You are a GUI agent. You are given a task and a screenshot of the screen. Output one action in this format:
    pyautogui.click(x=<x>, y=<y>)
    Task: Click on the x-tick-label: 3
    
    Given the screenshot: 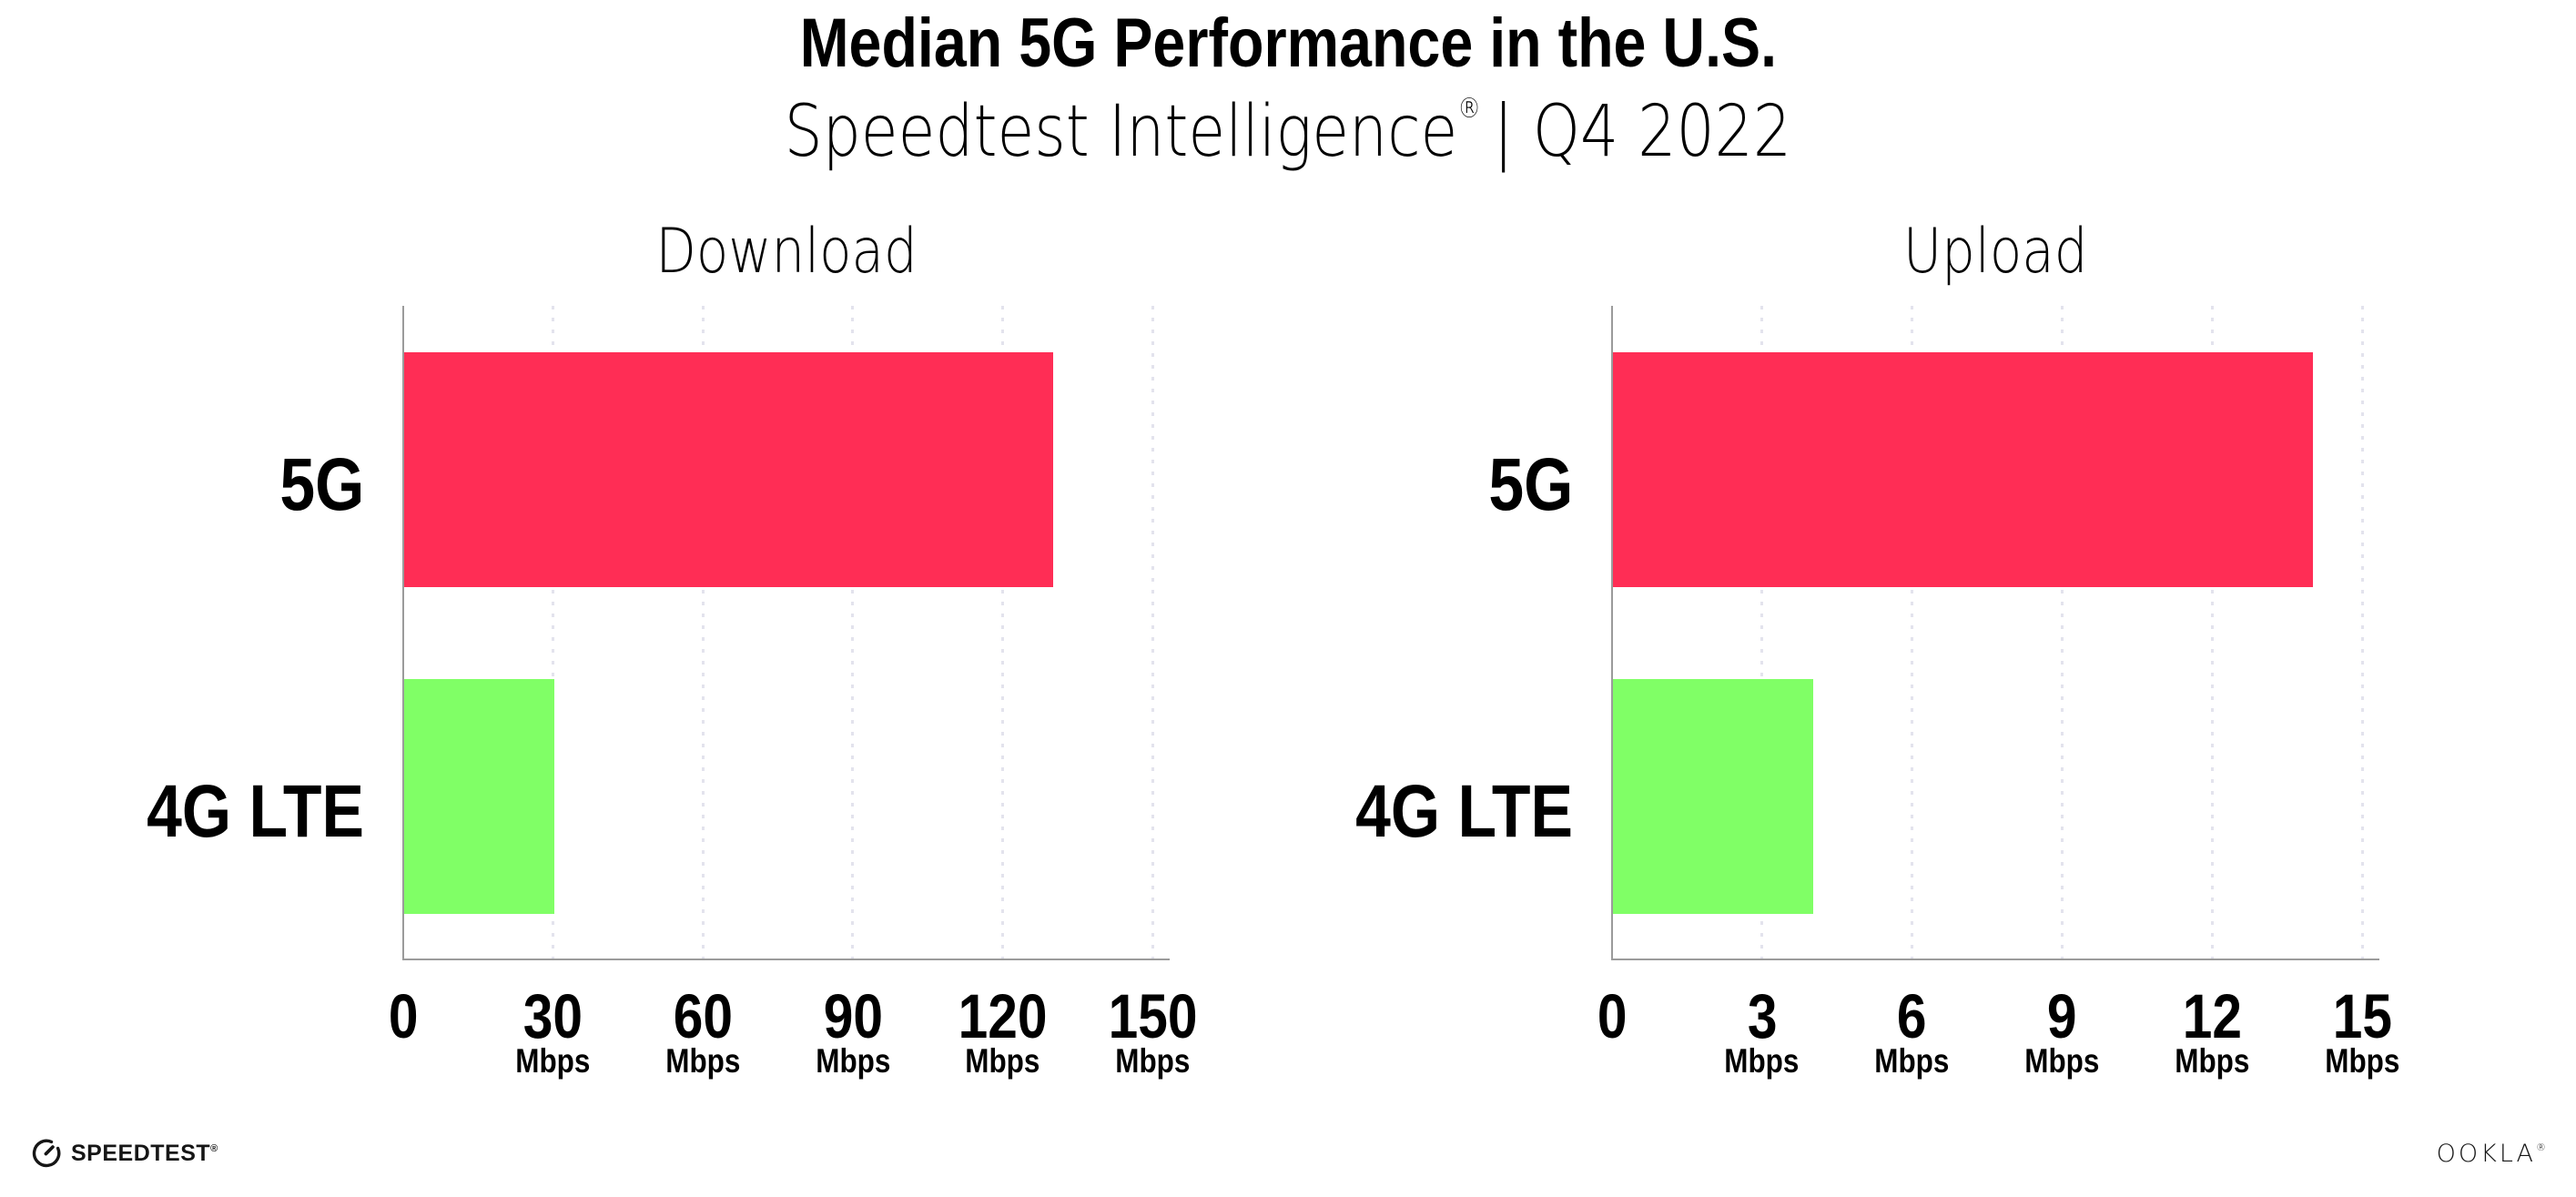 What is the action you would take?
    pyautogui.click(x=1762, y=1017)
    